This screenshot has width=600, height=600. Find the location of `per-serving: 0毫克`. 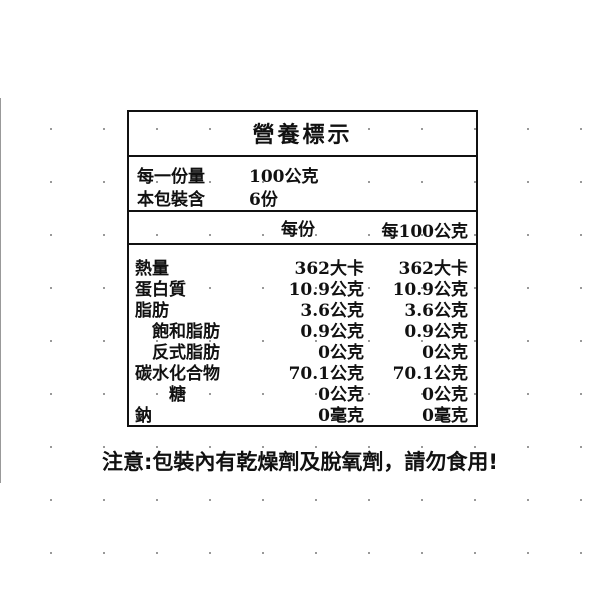

per-serving: 0毫克 is located at coordinates (341, 416).